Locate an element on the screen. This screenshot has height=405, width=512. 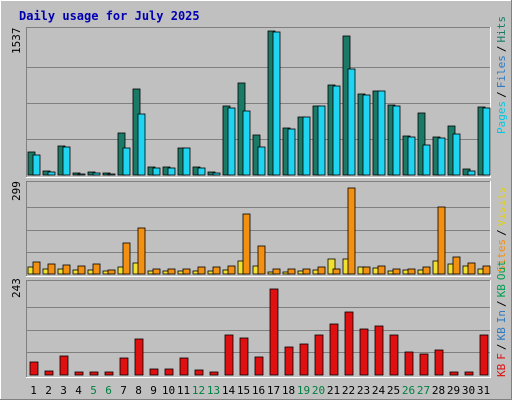
legend-visits: Visits is located at coordinates (501, 207).